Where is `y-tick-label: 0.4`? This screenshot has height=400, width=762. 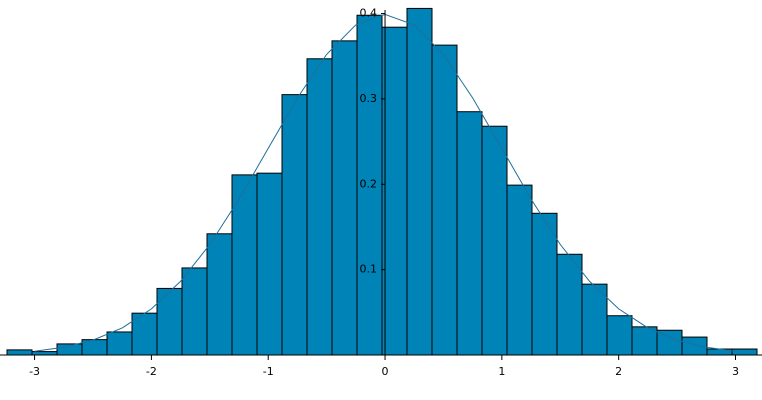 y-tick-label: 0.4 is located at coordinates (369, 13).